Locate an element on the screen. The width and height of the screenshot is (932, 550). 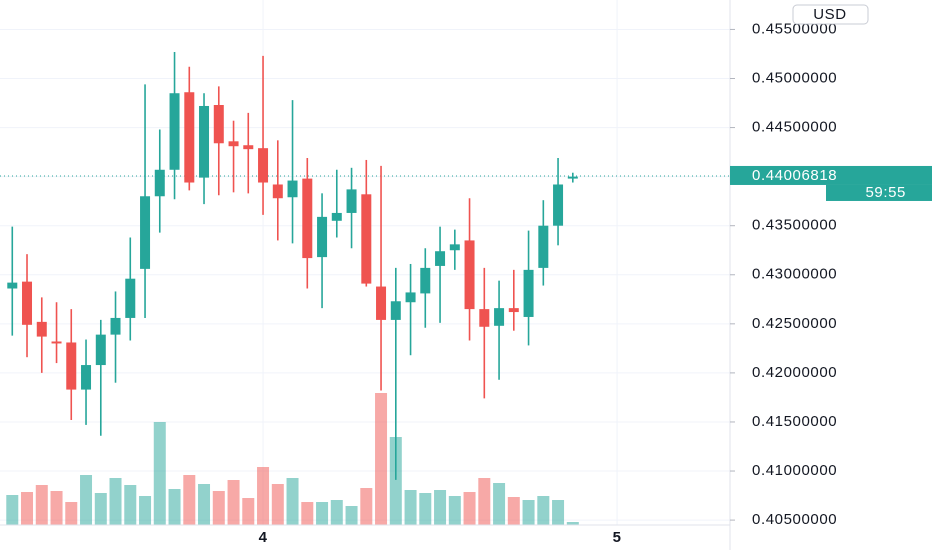
y-tick-label: 0.45000000 is located at coordinates (794, 77).